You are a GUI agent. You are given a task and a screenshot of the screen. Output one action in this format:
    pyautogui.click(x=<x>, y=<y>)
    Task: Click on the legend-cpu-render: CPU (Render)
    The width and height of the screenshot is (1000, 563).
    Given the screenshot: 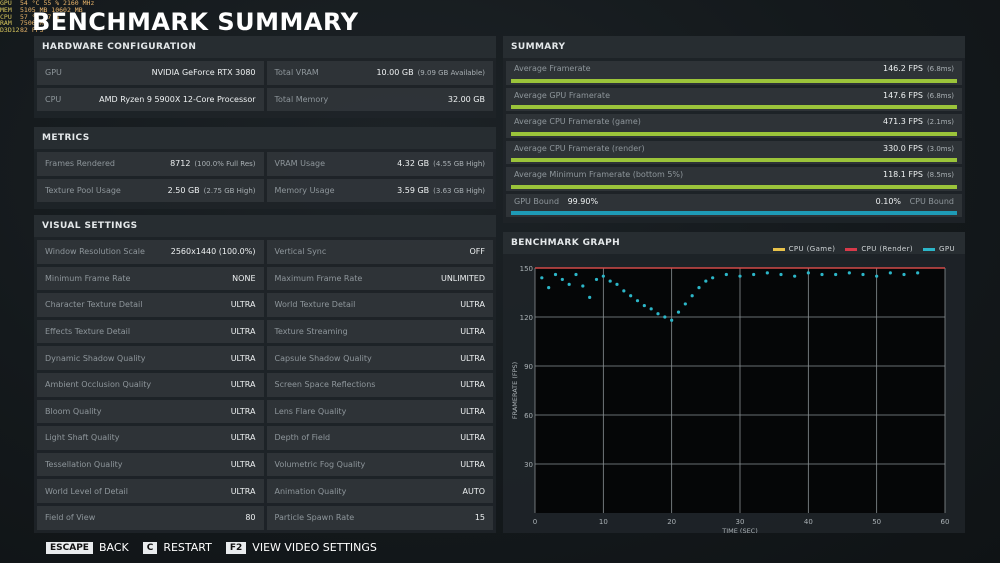 What is the action you would take?
    pyautogui.click(x=879, y=249)
    